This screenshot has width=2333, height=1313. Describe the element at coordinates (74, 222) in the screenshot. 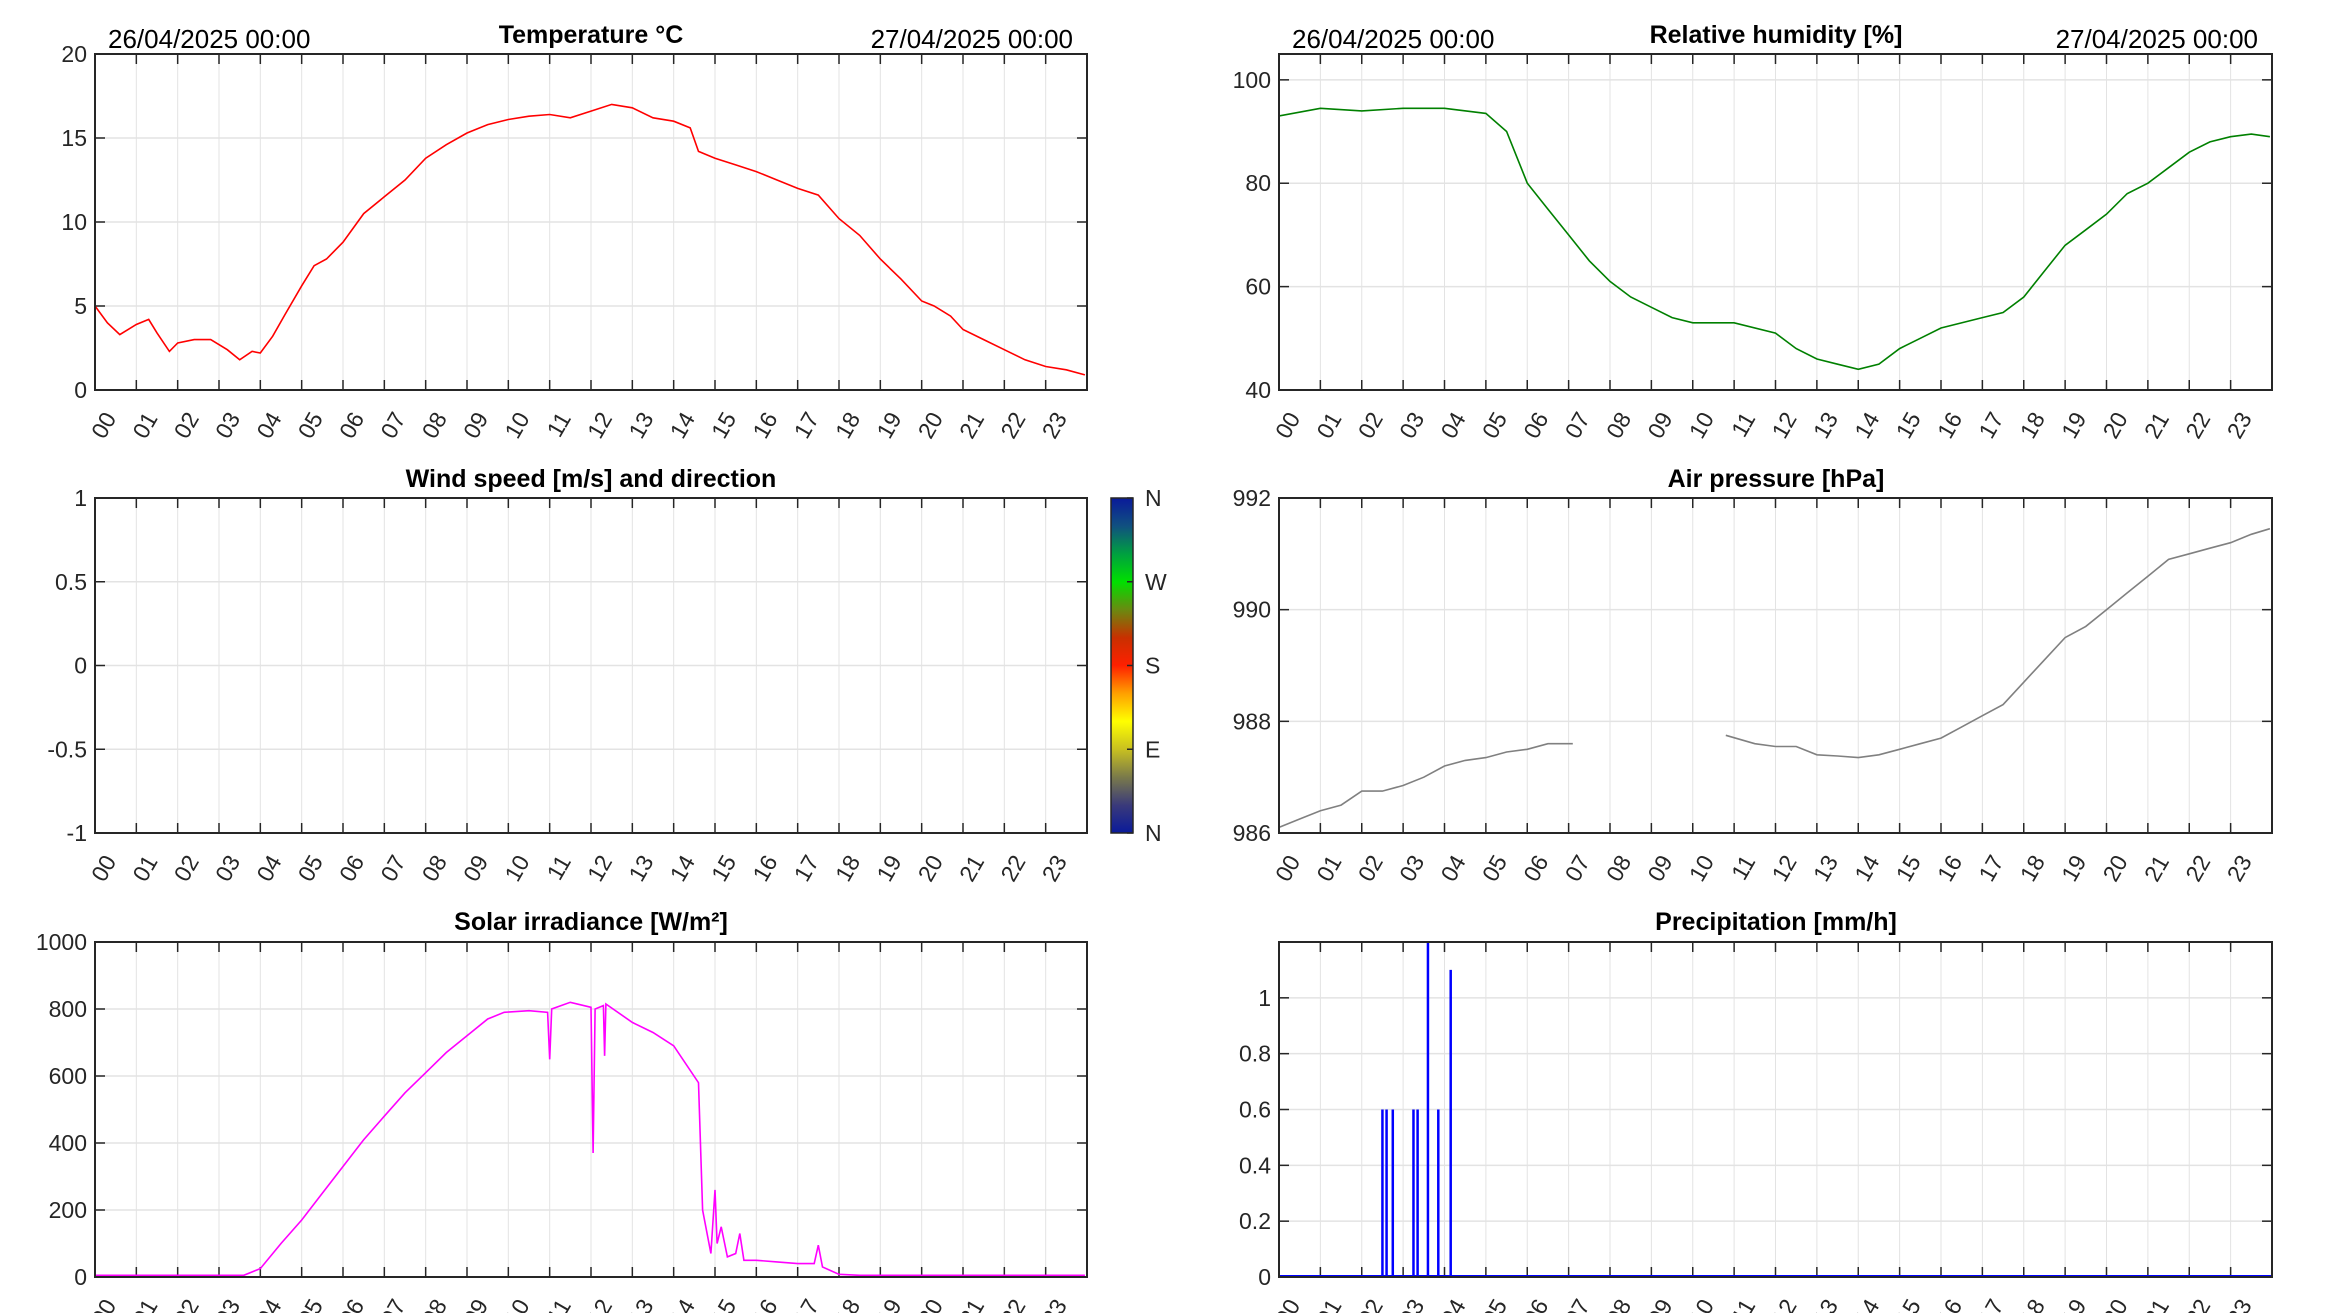

I see `y-tick-label: 10` at that location.